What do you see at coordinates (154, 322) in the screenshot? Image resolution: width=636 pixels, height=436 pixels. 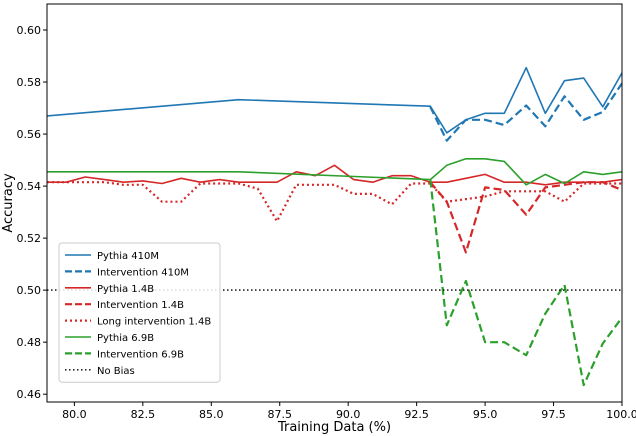 I see `legend-label-long-intervention-1-4b: Long intervention 1.4B` at bounding box center [154, 322].